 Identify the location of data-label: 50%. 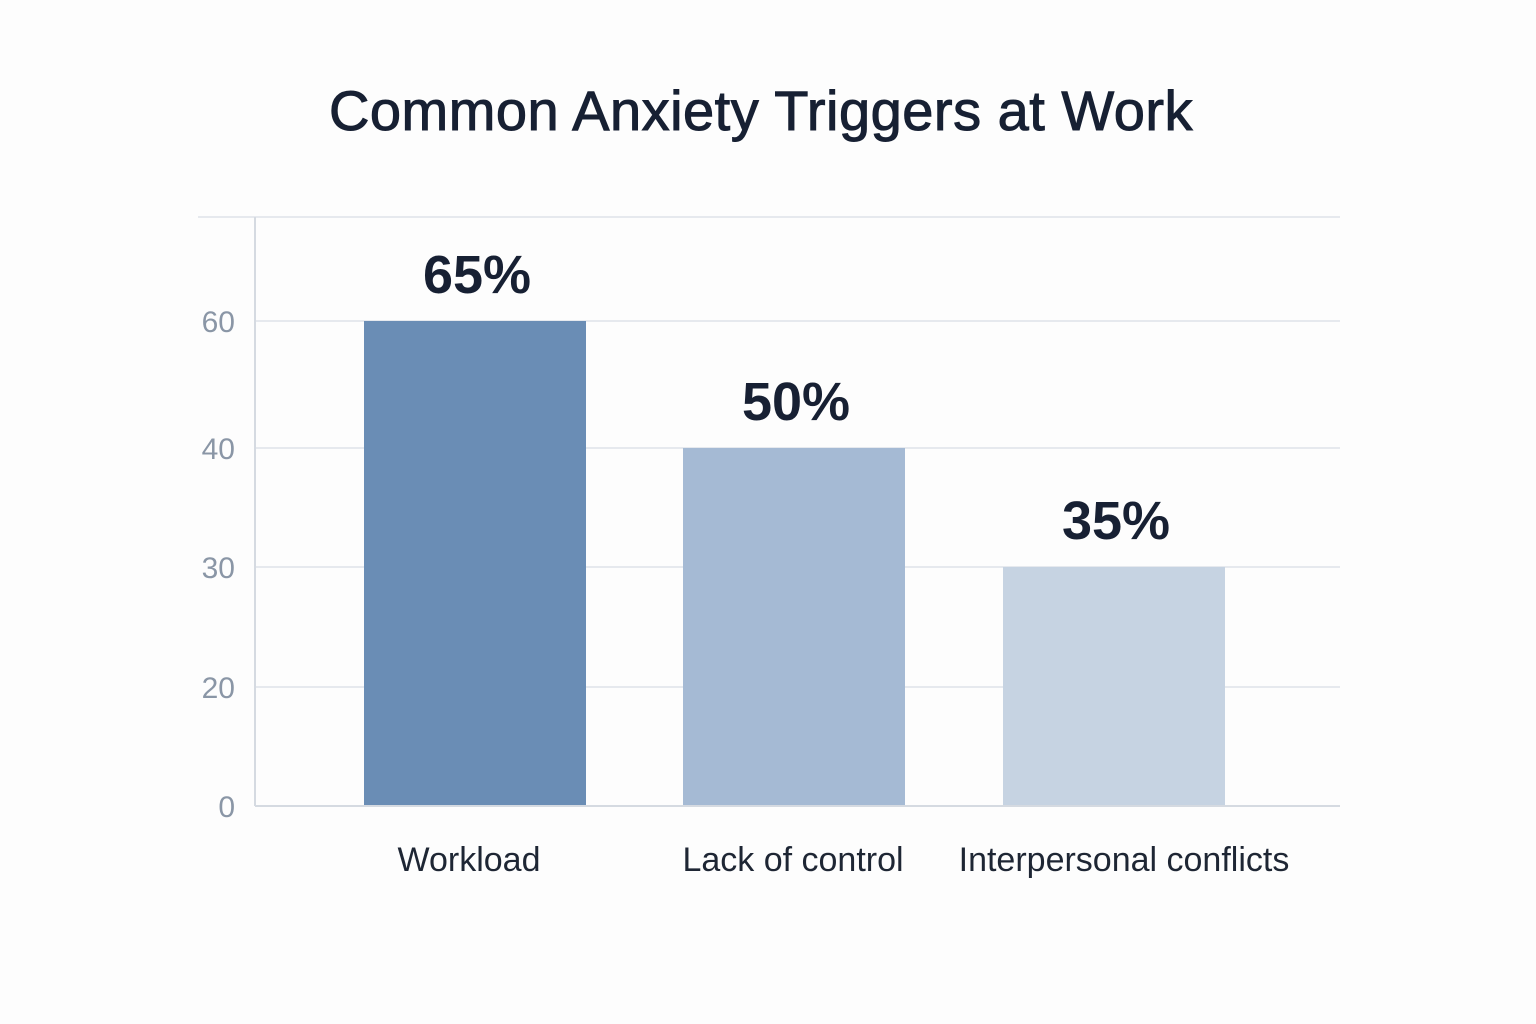
(796, 402).